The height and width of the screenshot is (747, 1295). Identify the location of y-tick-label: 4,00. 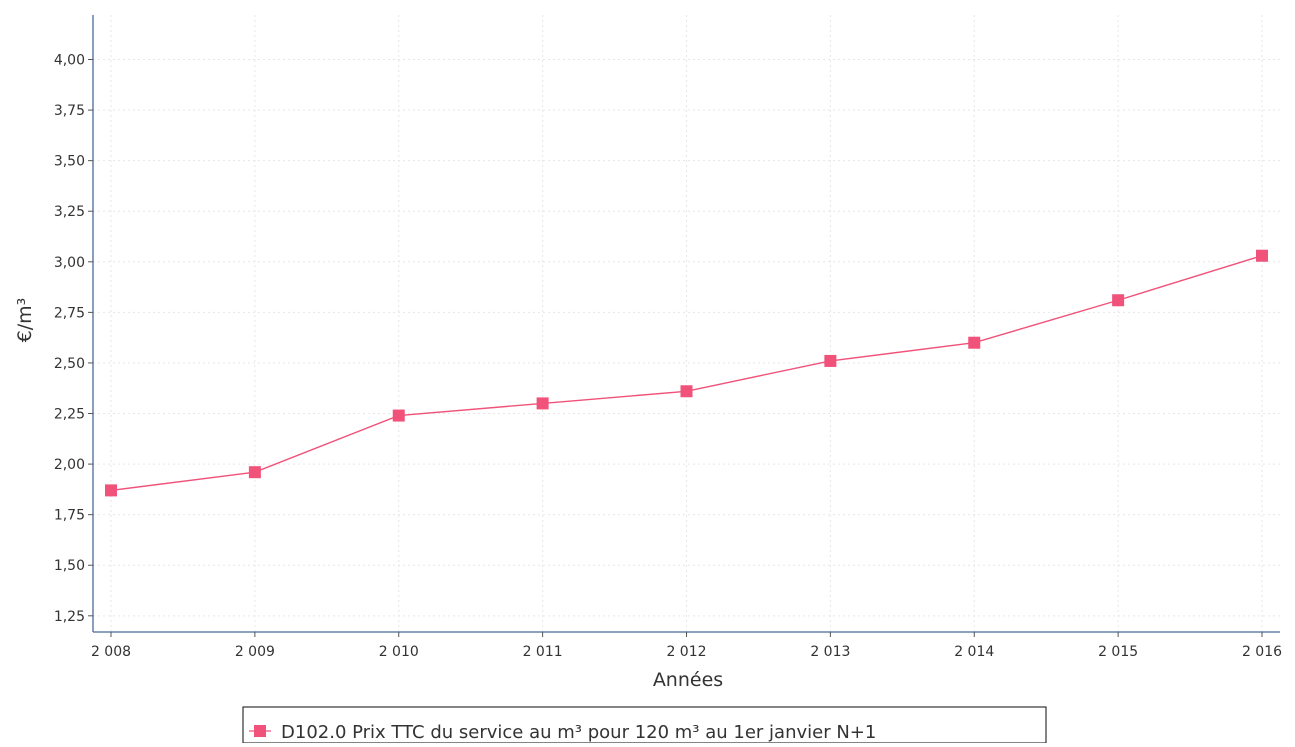
(69, 61).